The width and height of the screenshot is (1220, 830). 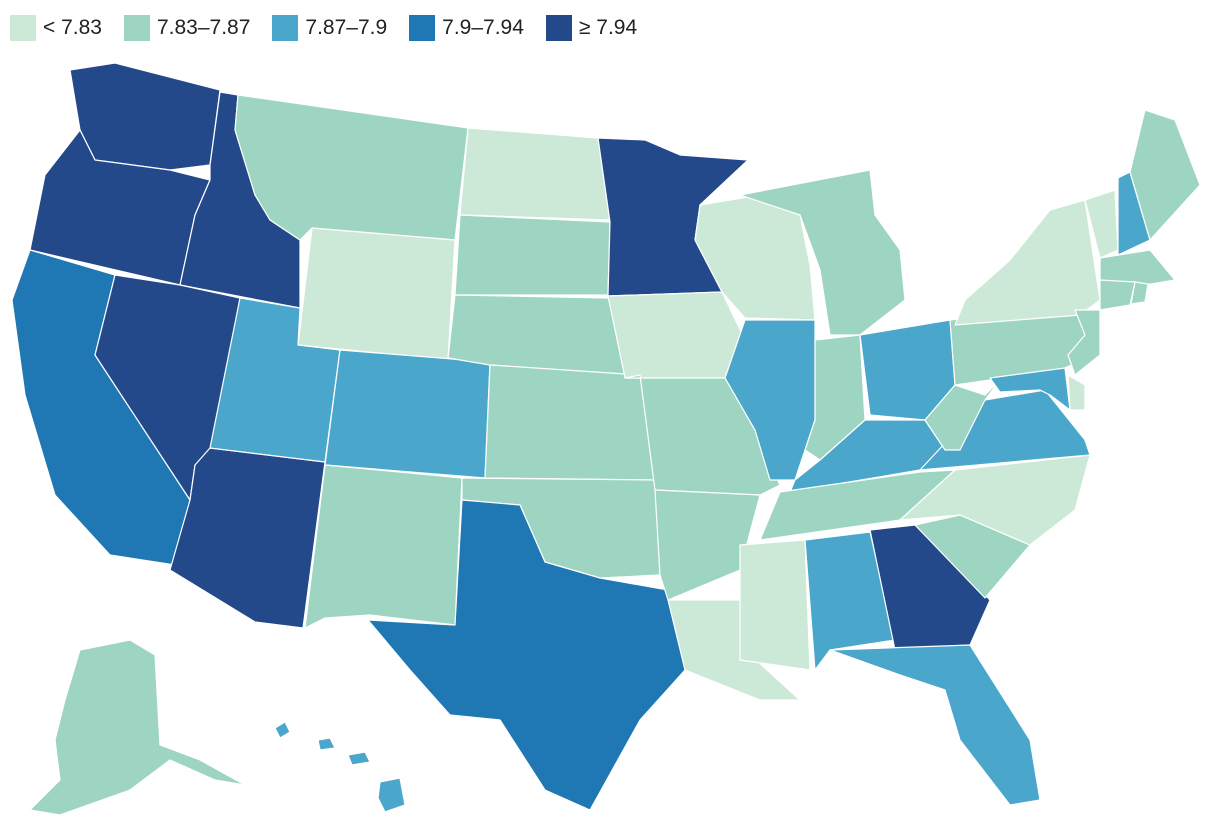 What do you see at coordinates (376, 294) in the screenshot?
I see `state-WY` at bounding box center [376, 294].